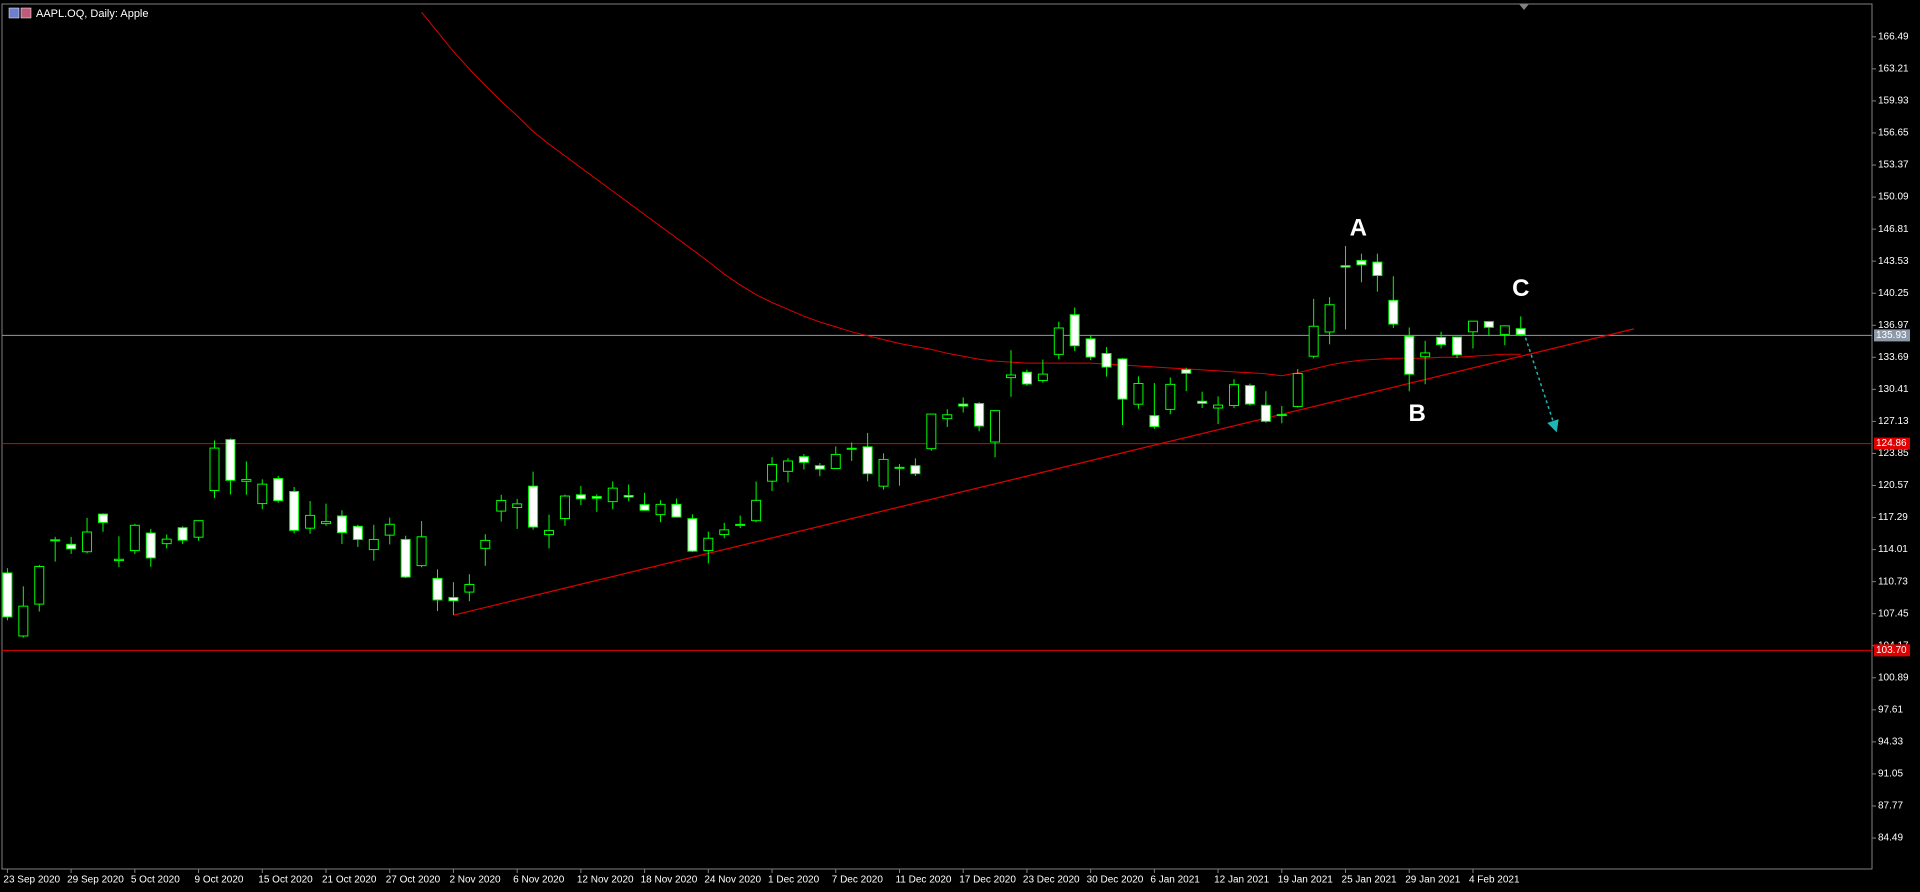 This screenshot has height=892, width=1920. What do you see at coordinates (1432, 880) in the screenshot?
I see `x-tick-label: 29 Jan 2021` at bounding box center [1432, 880].